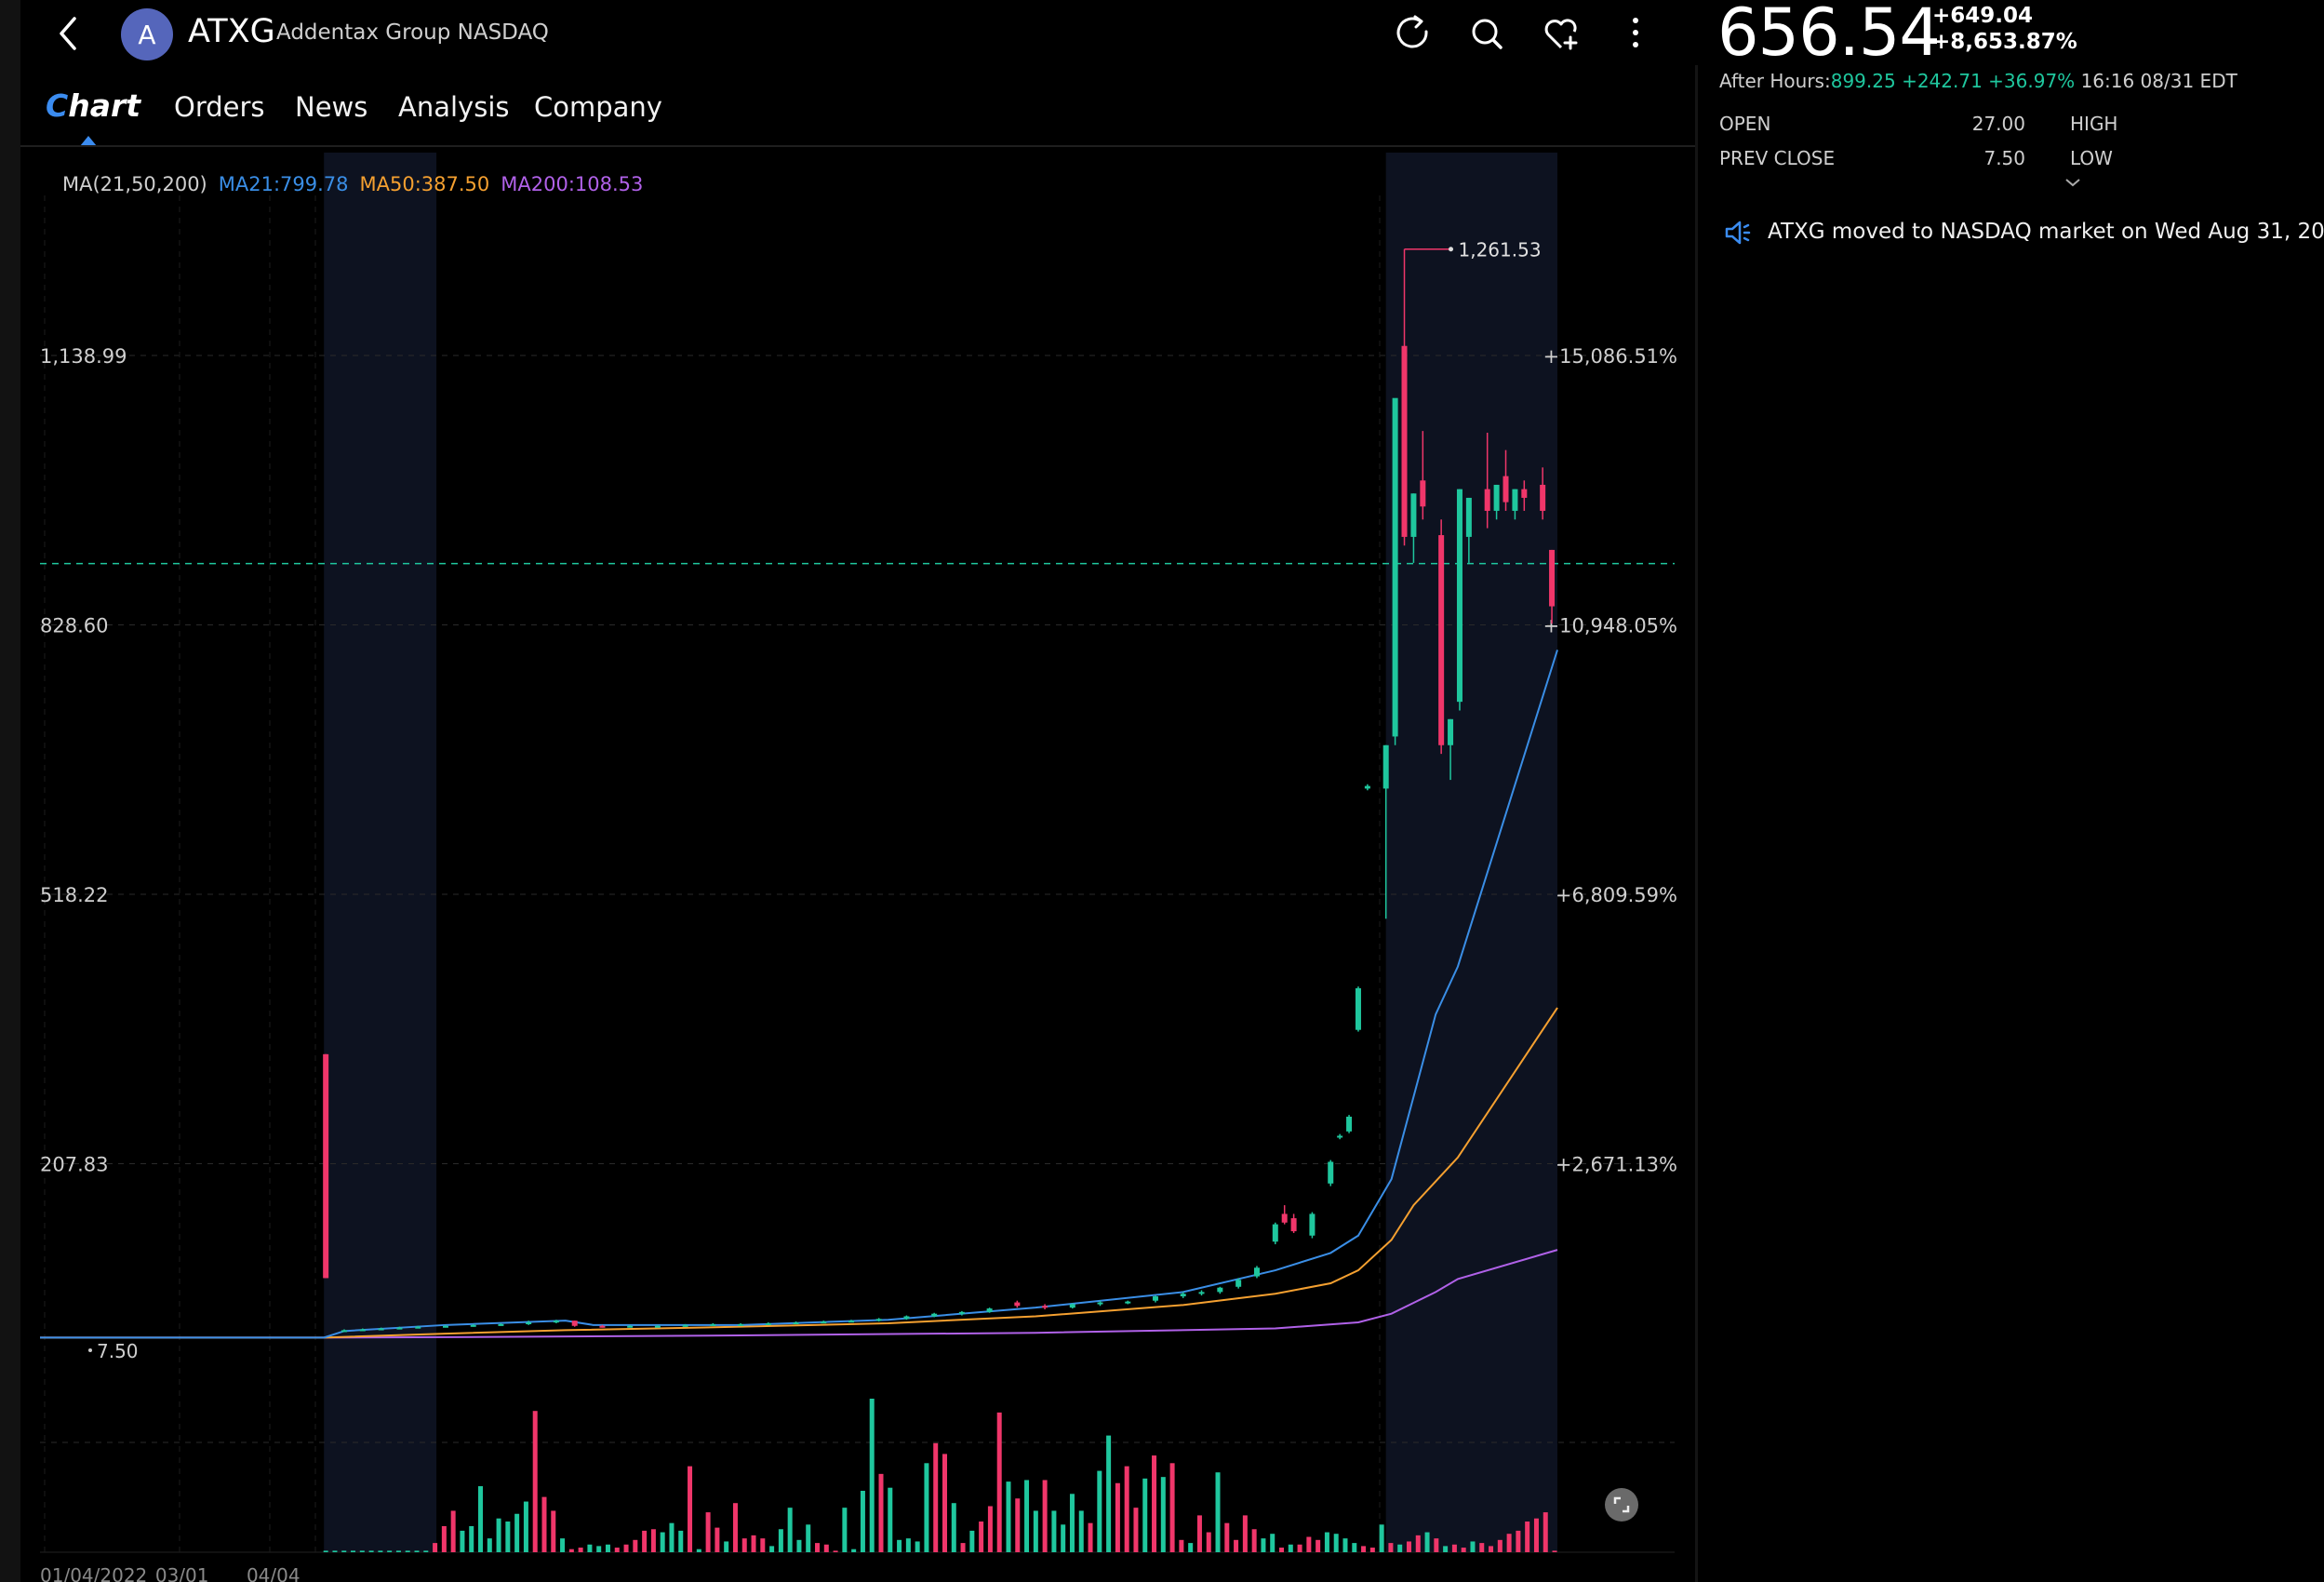  I want to click on tab-company: Company, so click(598, 107).